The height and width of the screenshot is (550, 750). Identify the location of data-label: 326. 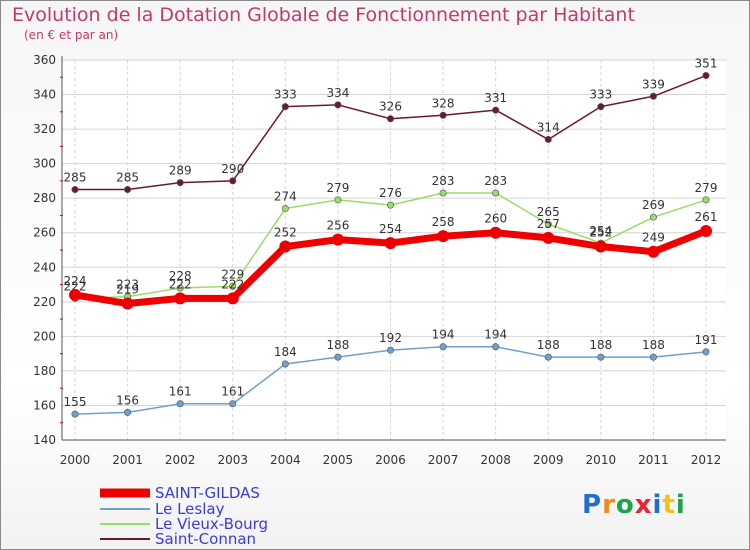
(390, 107).